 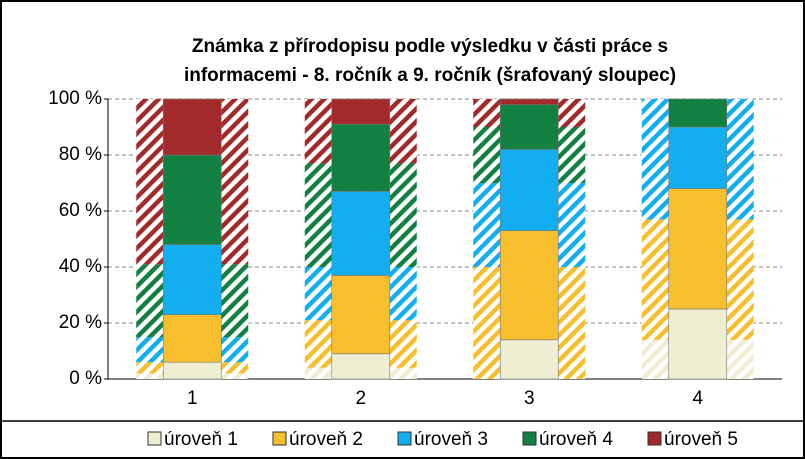 I want to click on x-tick-label: 4, so click(x=697, y=398).